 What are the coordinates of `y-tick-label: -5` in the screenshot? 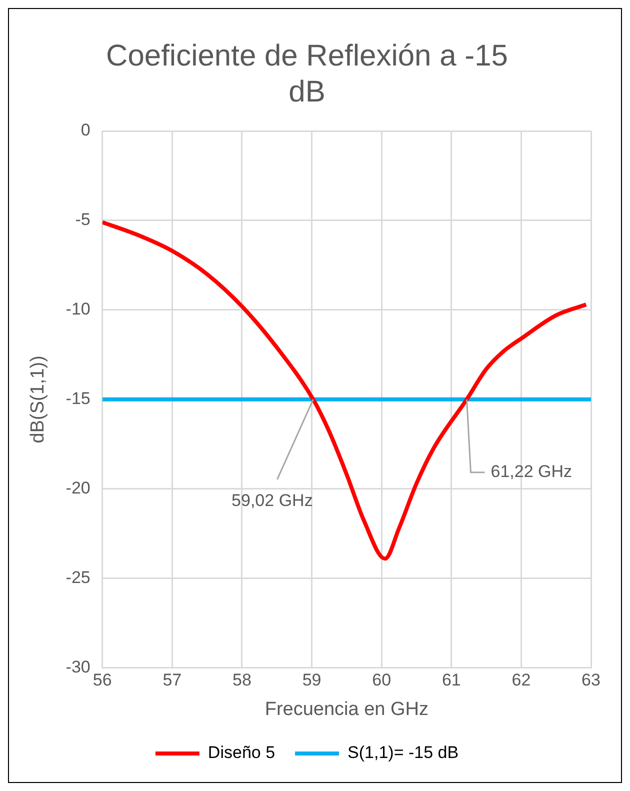 It's located at (82, 220).